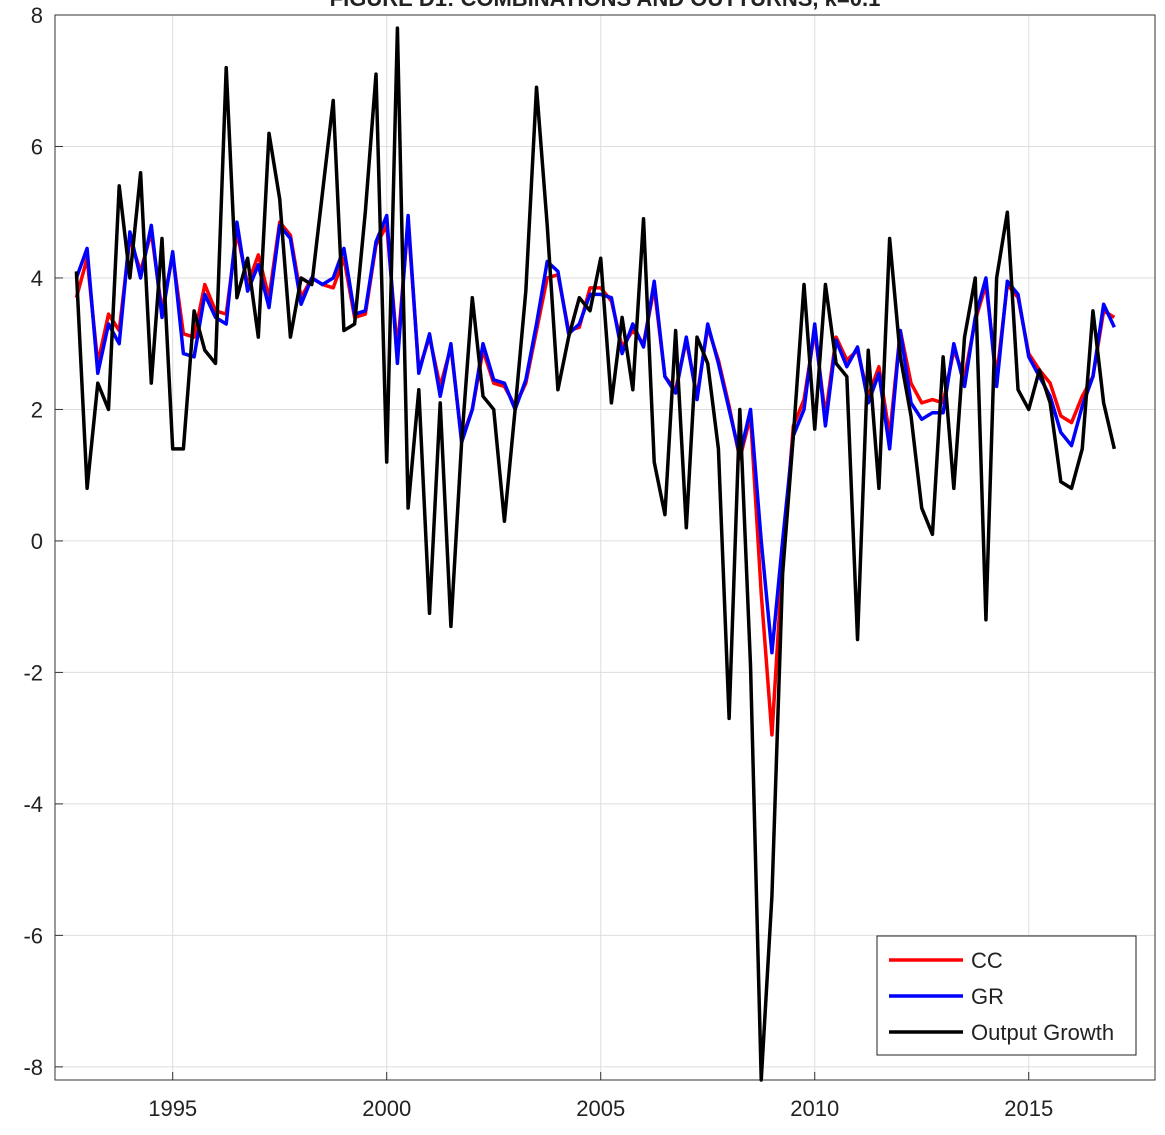 This screenshot has width=1165, height=1135. Describe the element at coordinates (37, 541) in the screenshot. I see `y-tick-label: 0` at that location.